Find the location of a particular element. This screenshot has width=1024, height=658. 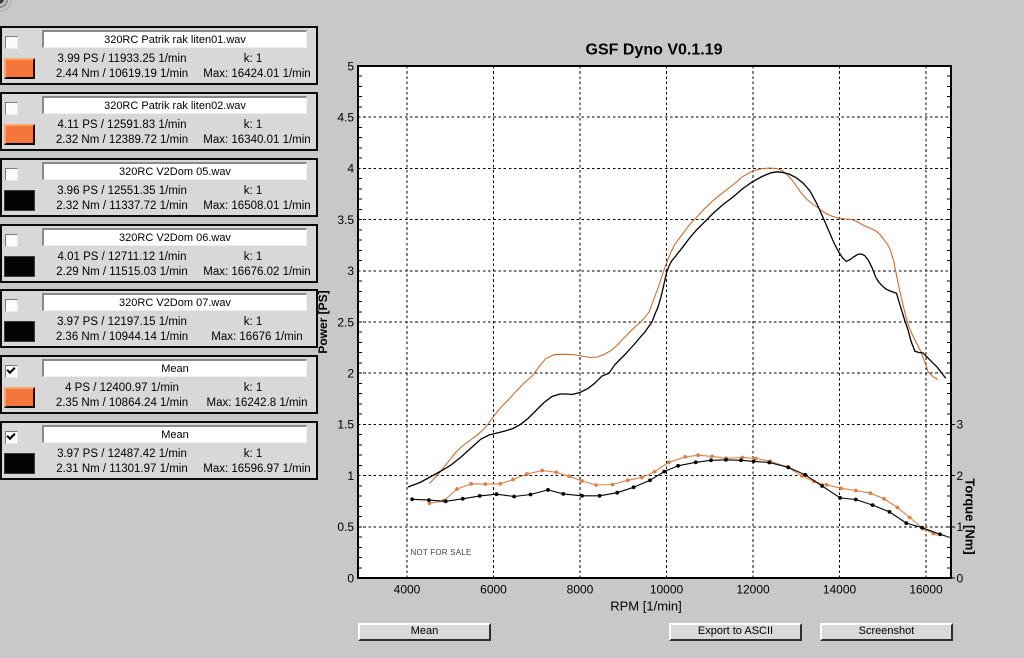

svg-text: 4.5 is located at coordinates (345, 118).